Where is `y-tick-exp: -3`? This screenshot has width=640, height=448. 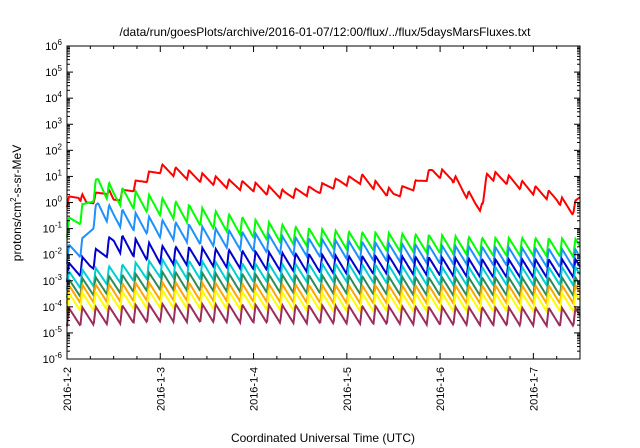
y-tick-exp: -3 is located at coordinates (59, 277).